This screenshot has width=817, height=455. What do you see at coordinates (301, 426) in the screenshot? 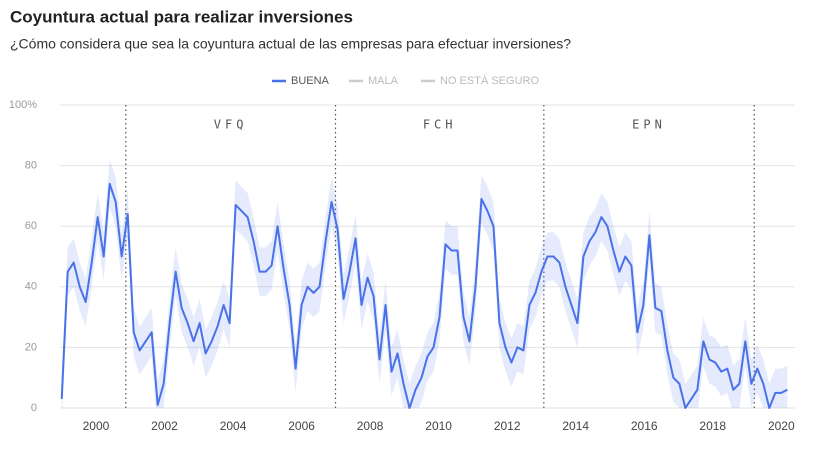
I see `x-tick-label: 2006` at bounding box center [301, 426].